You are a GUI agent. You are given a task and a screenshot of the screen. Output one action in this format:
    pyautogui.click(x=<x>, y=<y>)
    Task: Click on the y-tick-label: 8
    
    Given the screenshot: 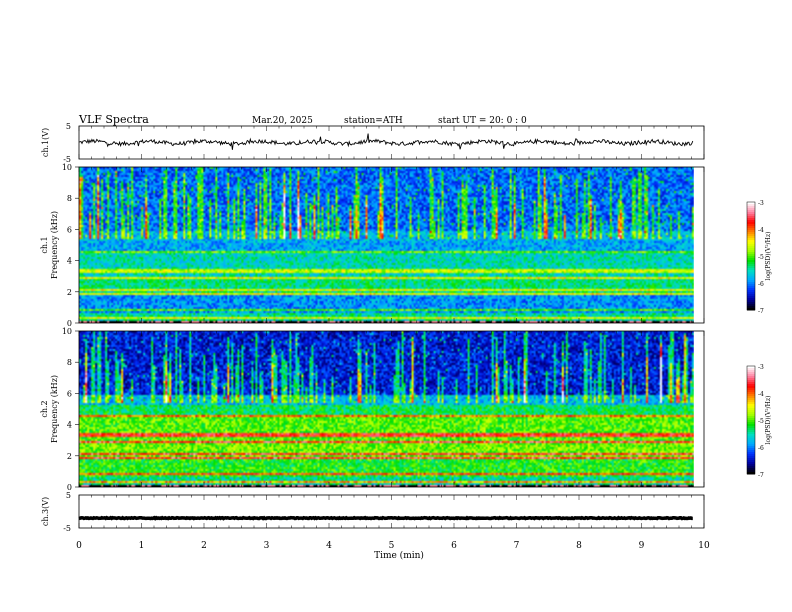 What is the action you would take?
    pyautogui.click(x=69, y=198)
    